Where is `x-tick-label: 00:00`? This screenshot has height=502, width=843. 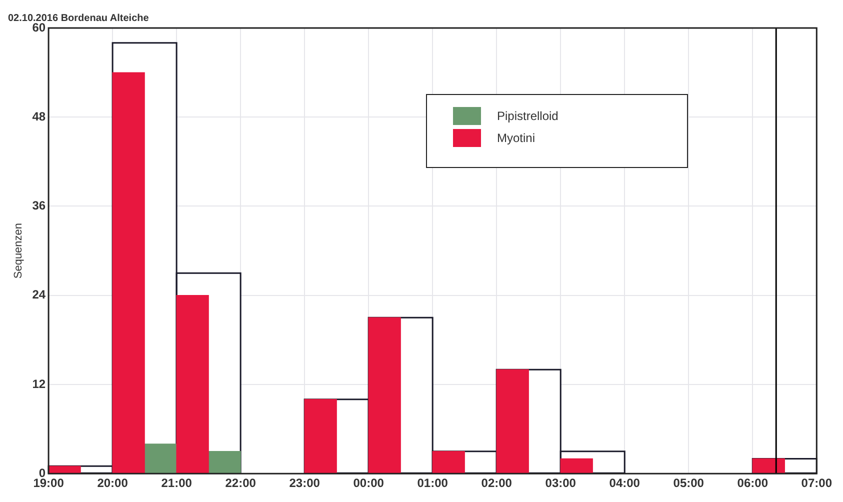 x-tick-label: 00:00 is located at coordinates (368, 483).